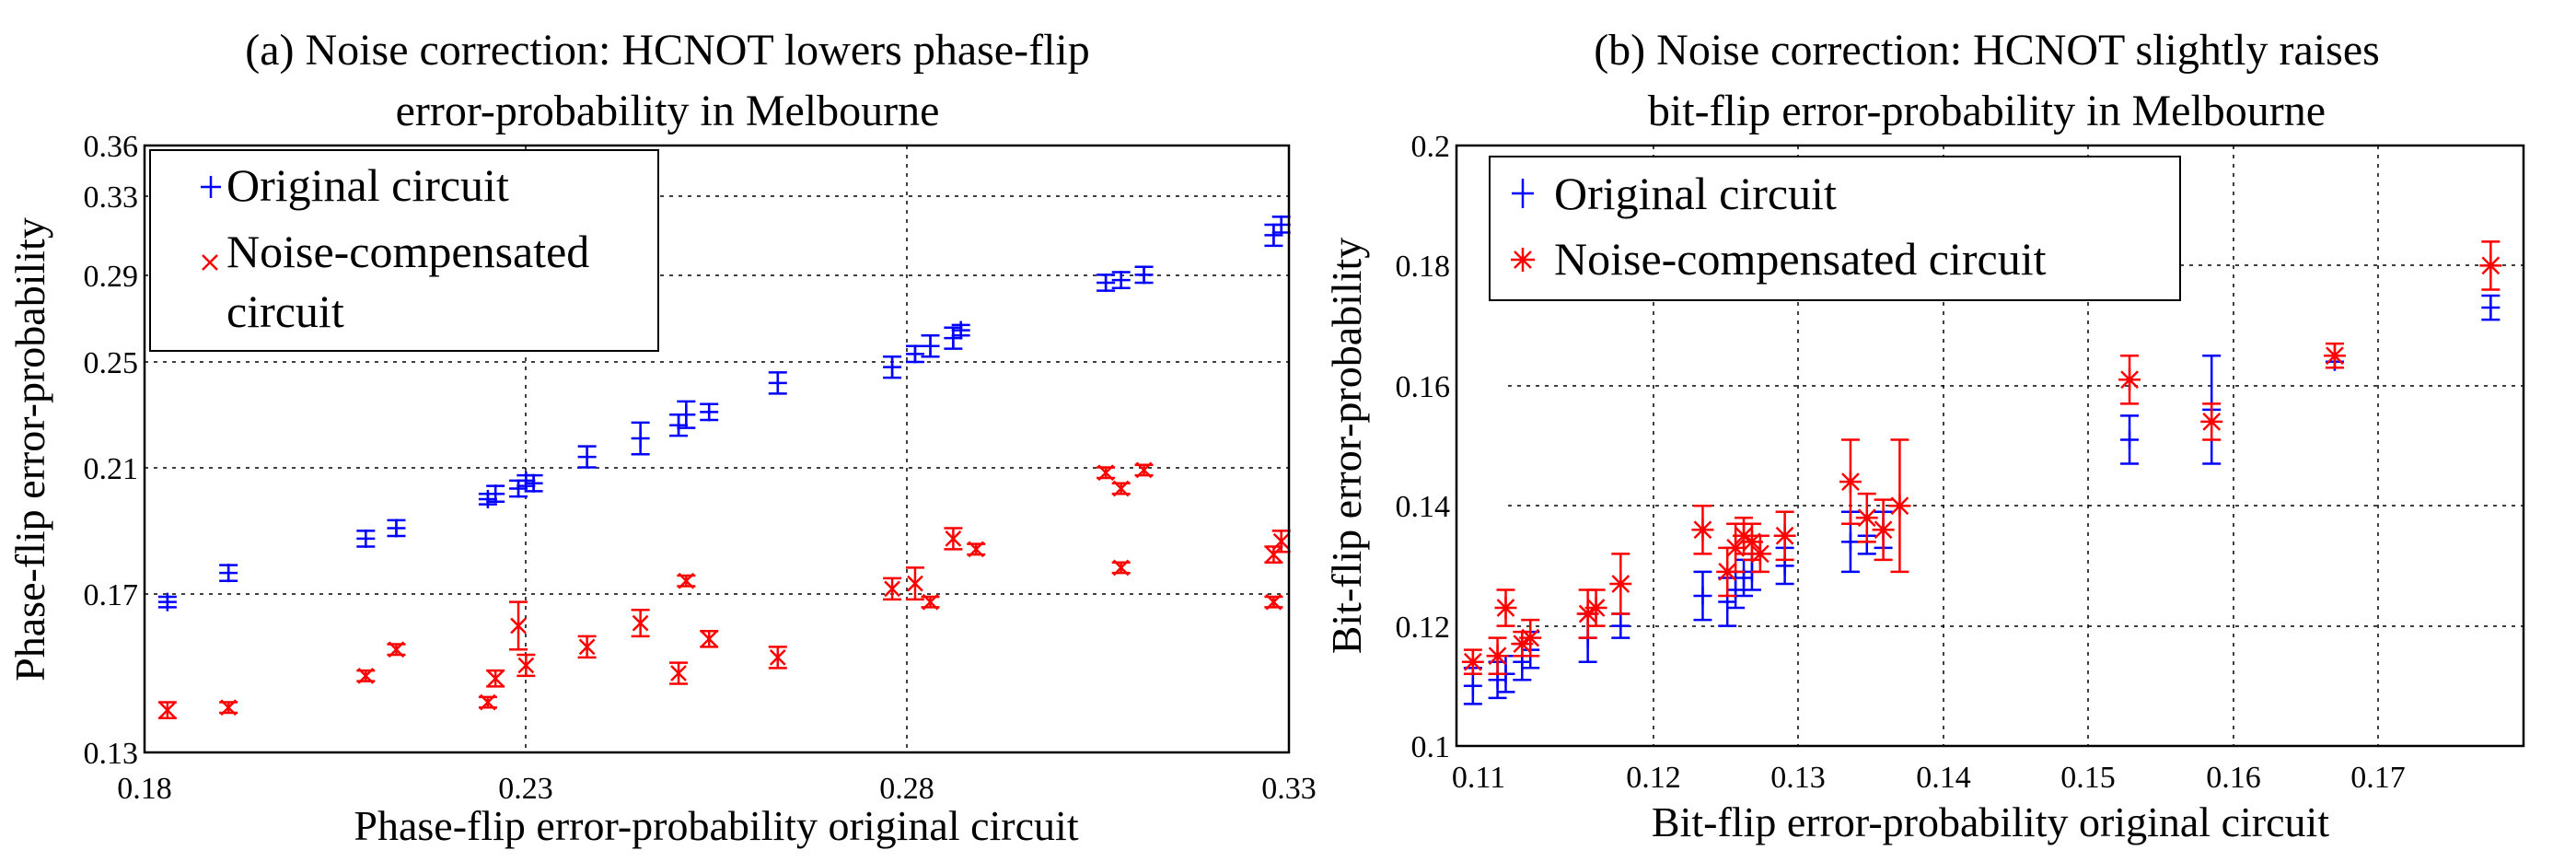  Describe the element at coordinates (111, 147) in the screenshot. I see `panel-a-ytick: 0.36` at that location.